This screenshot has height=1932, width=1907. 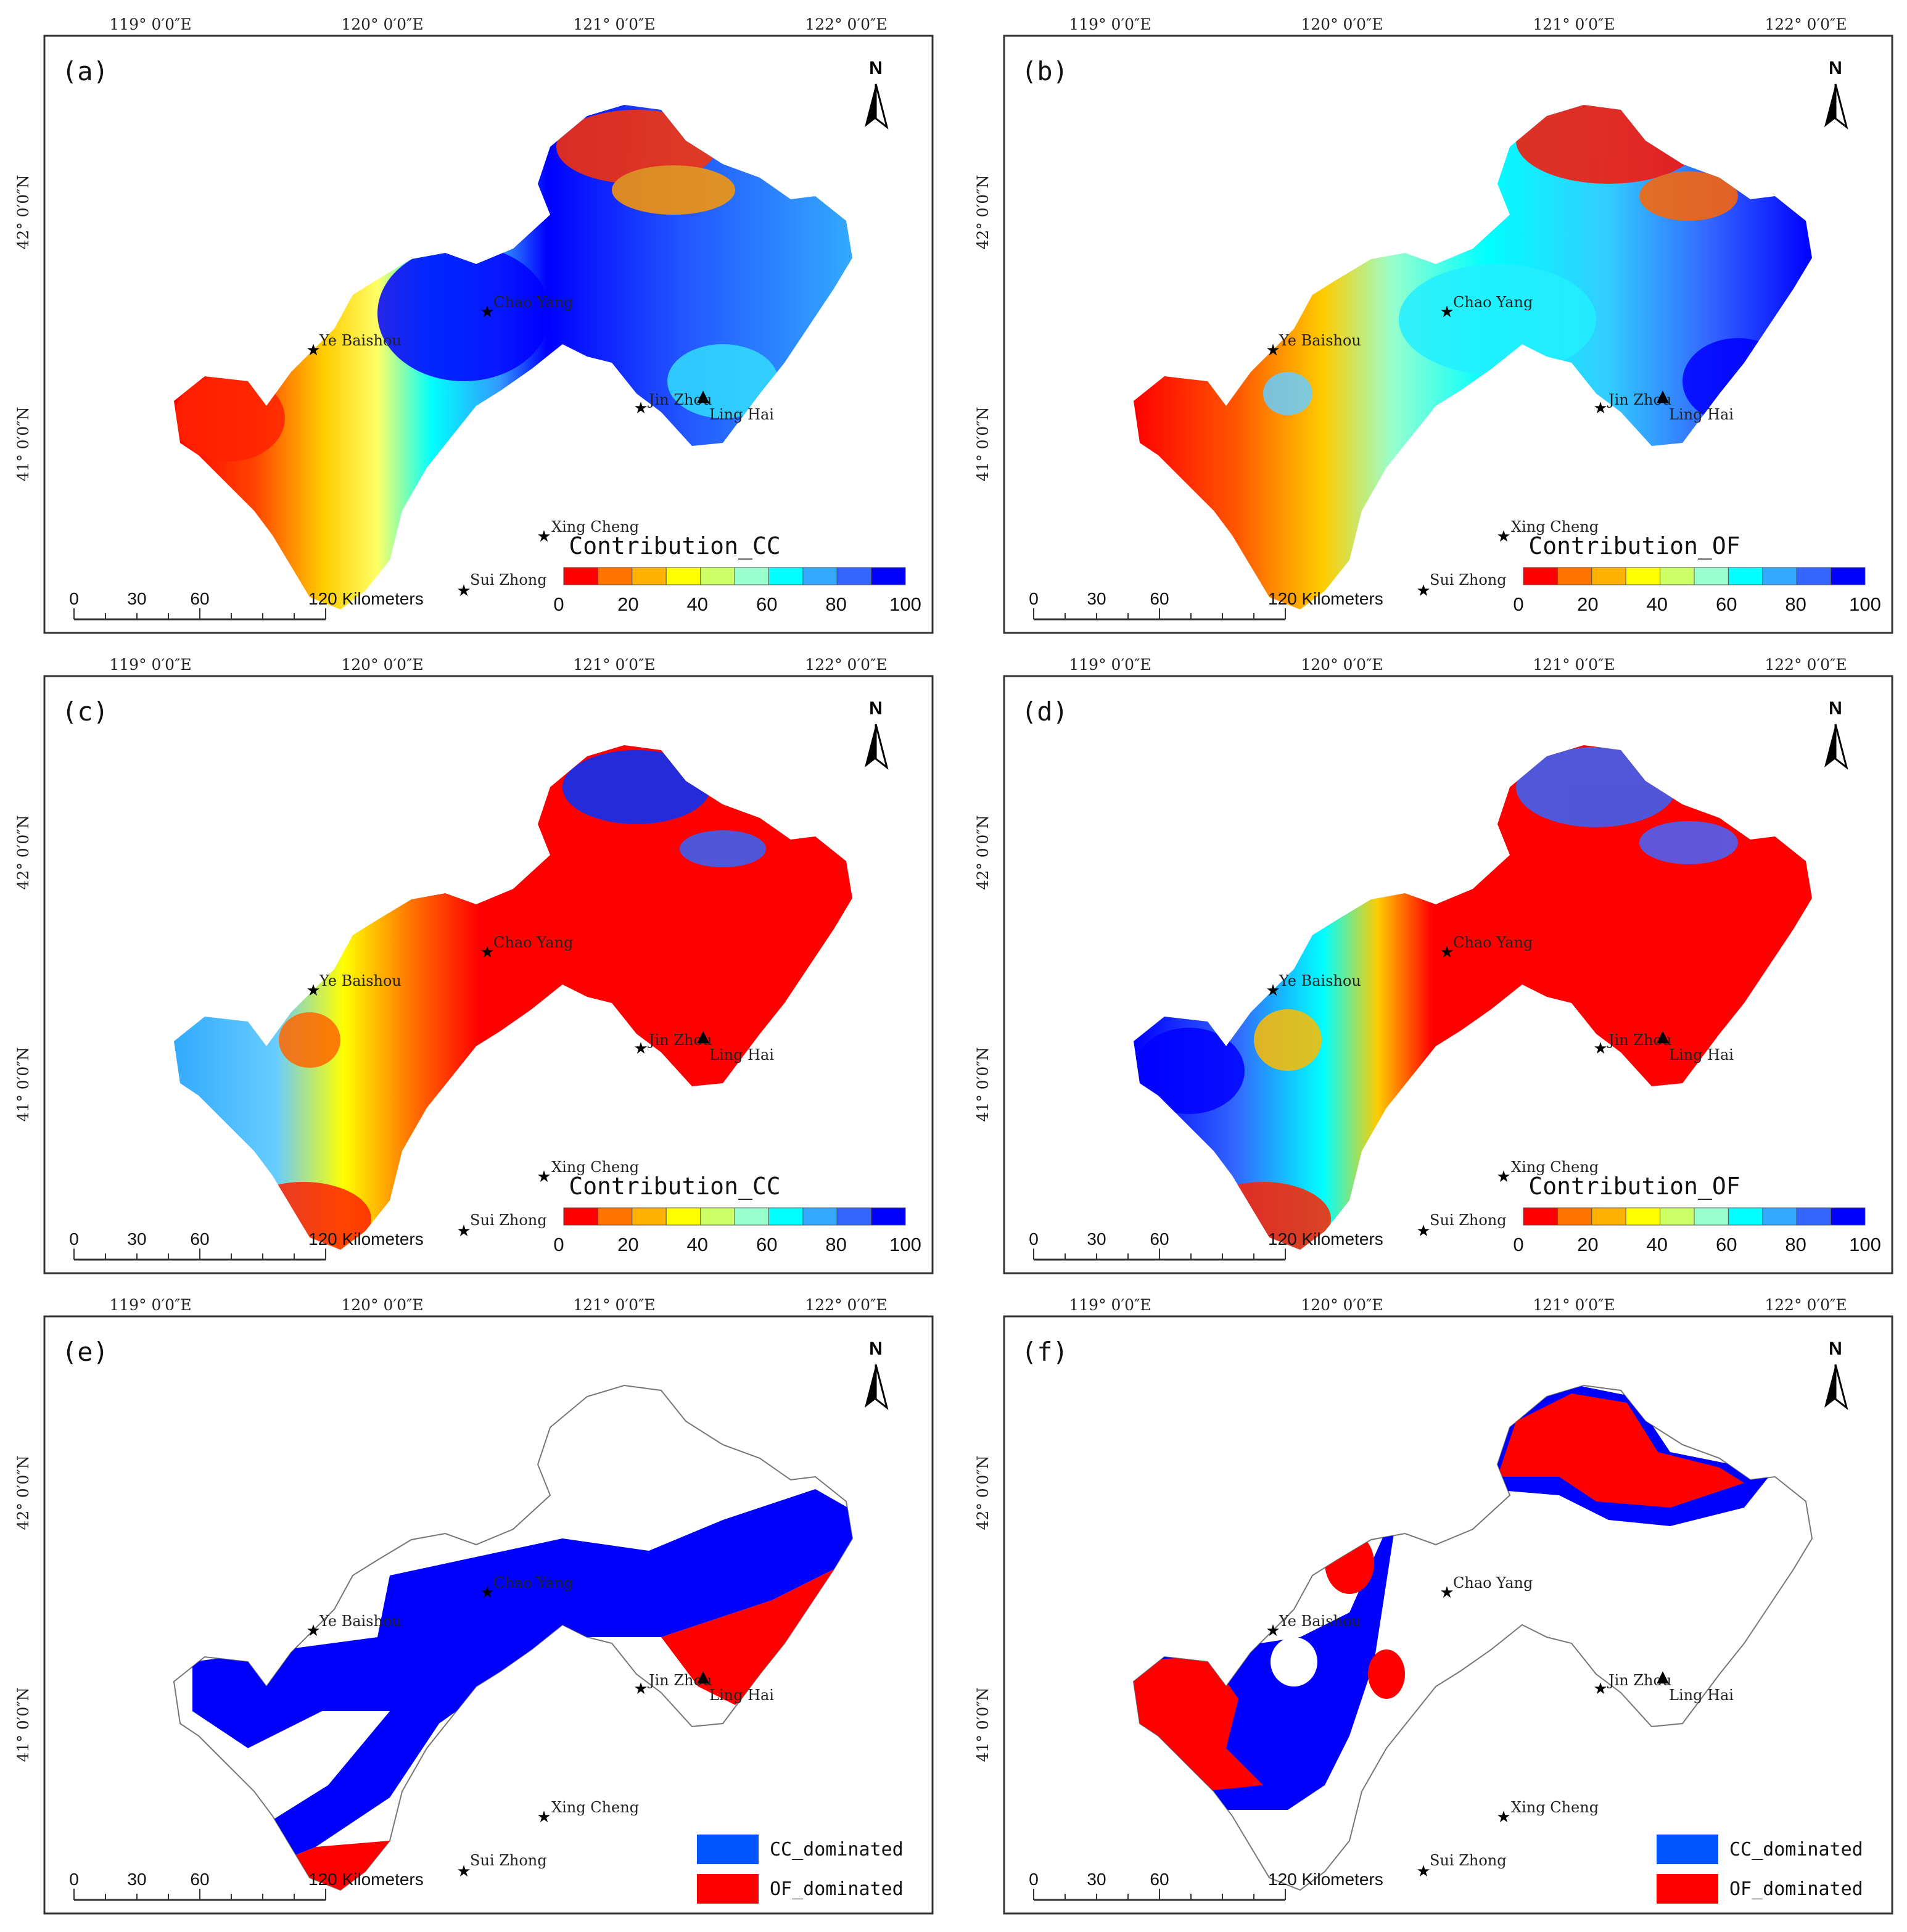 What do you see at coordinates (837, 1849) in the screenshot?
I see `legend-label: CC_dominated` at bounding box center [837, 1849].